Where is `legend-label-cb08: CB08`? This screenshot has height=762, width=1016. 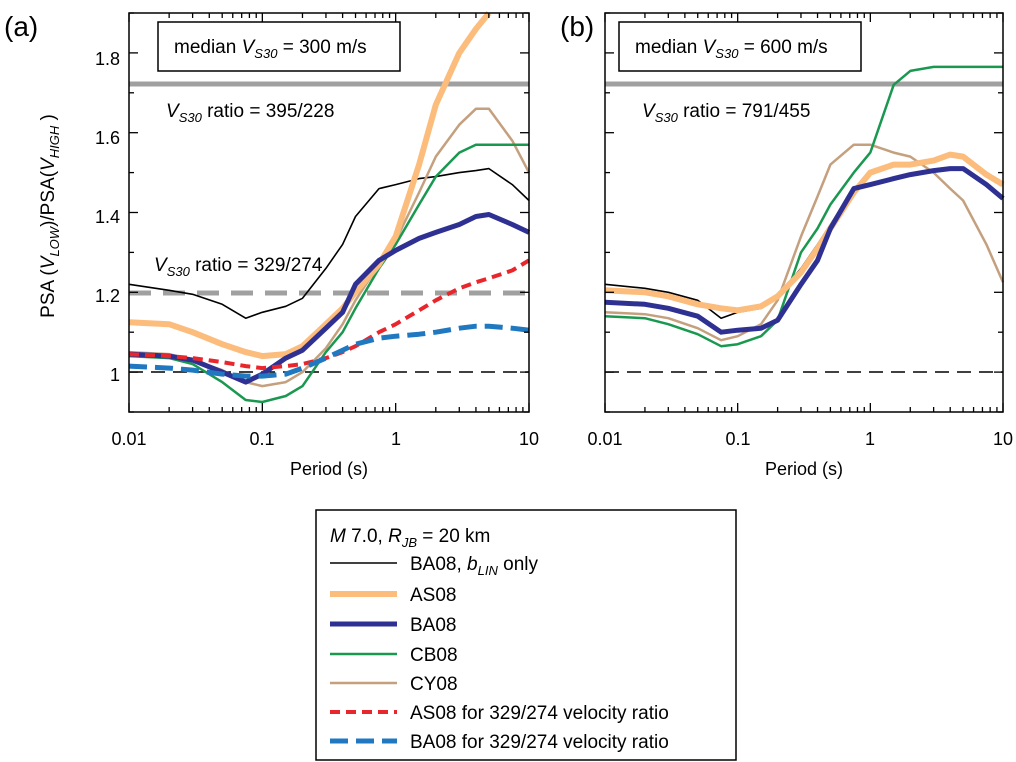 legend-label-cb08: CB08 is located at coordinates (434, 655).